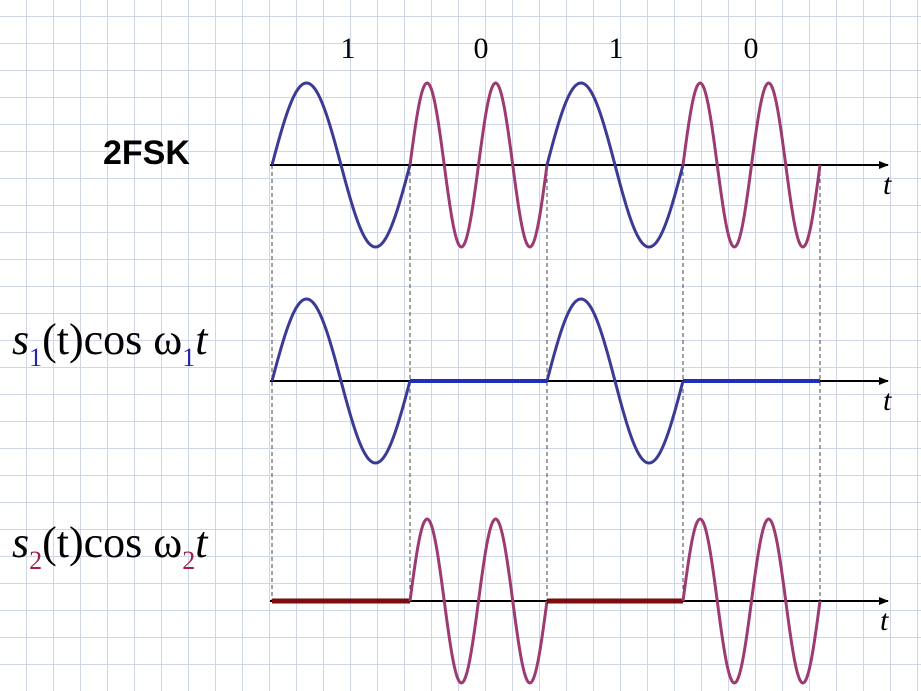  I want to click on bit-label-3: 1, so click(616, 48).